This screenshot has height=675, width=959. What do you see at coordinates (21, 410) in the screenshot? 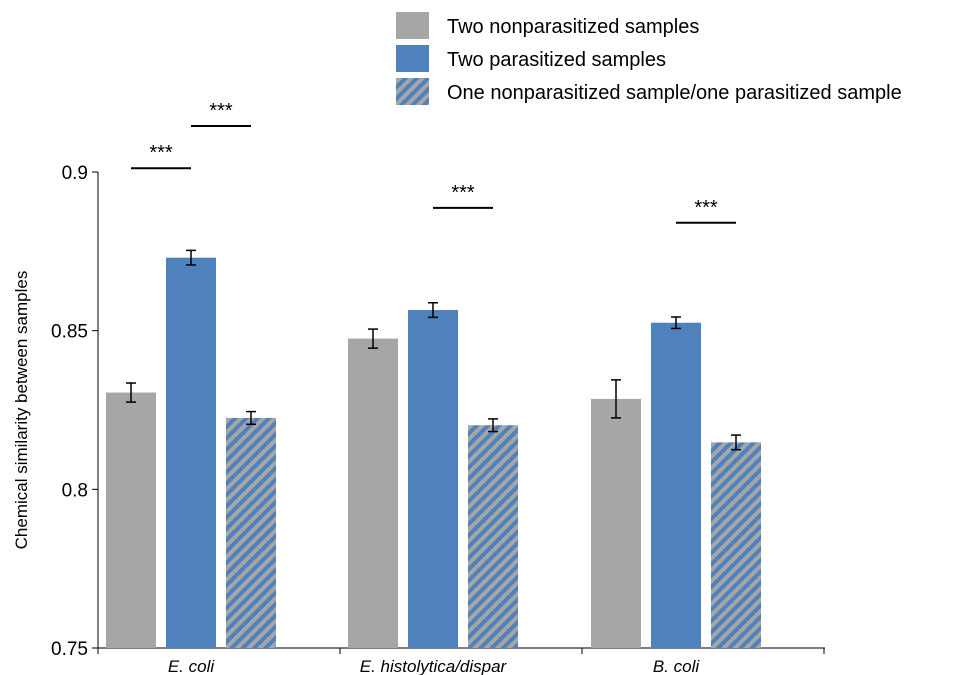
I see `y-axis-label: Chemical similarity between samples` at bounding box center [21, 410].